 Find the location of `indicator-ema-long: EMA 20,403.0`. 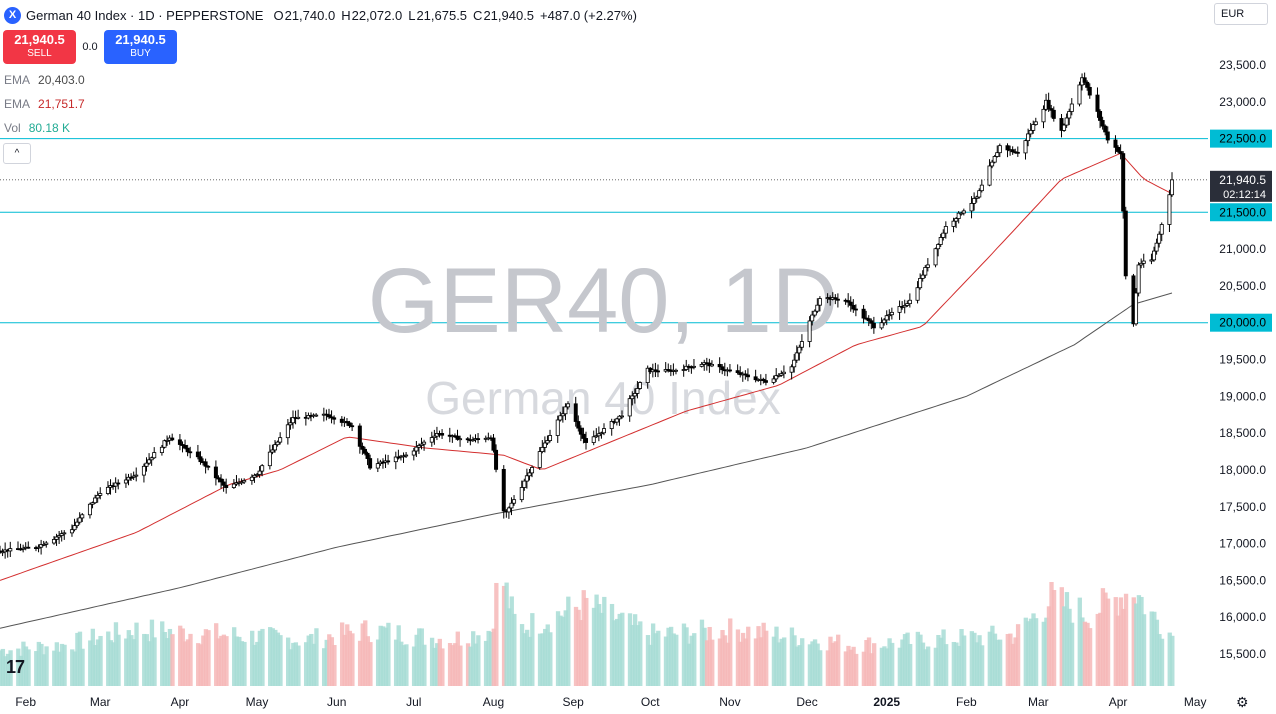

indicator-ema-long: EMA 20,403.0 is located at coordinates (44, 80).